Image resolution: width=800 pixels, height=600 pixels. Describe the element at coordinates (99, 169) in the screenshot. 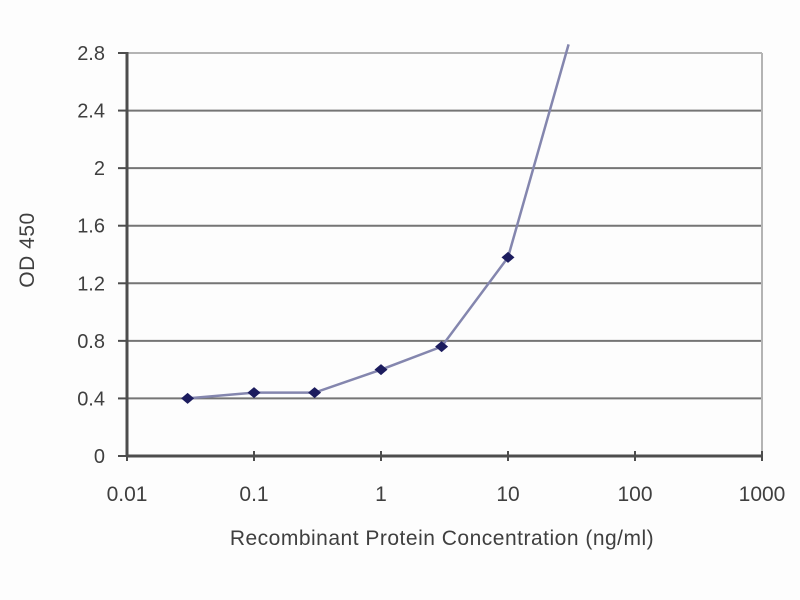

I see `y-tick-label: 2` at that location.